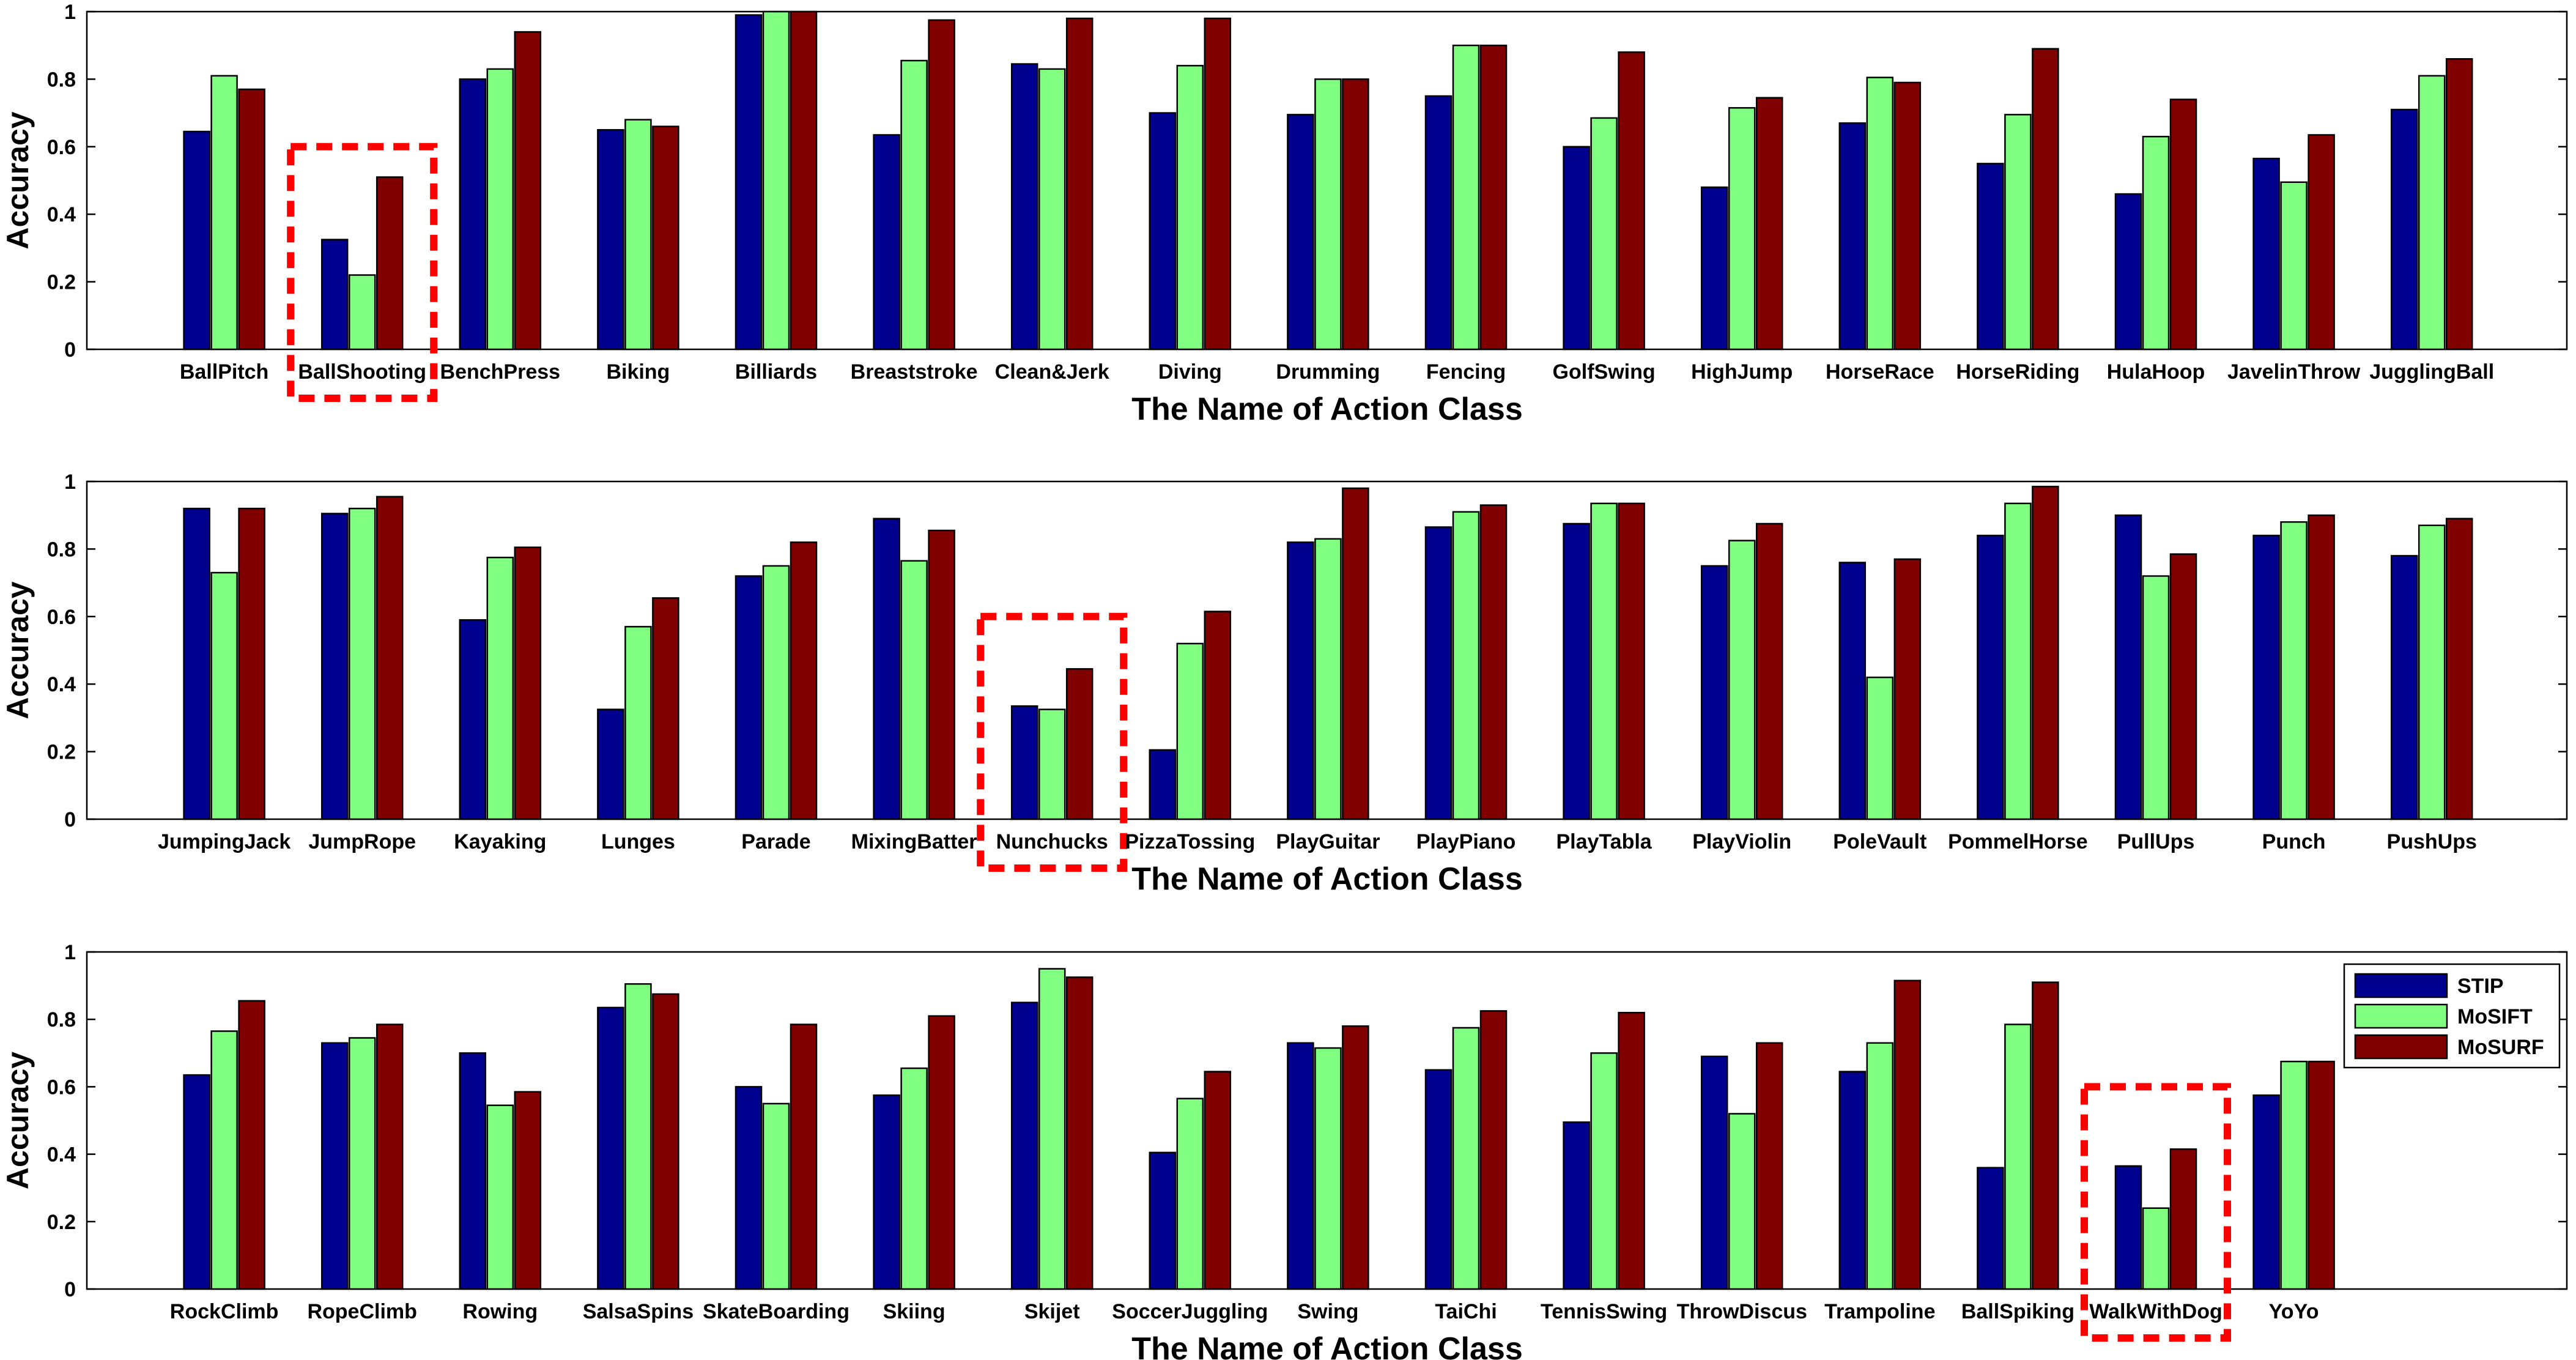 This screenshot has width=2576, height=1360. I want to click on chart3-category-label: BallSpiking, so click(2017, 1311).